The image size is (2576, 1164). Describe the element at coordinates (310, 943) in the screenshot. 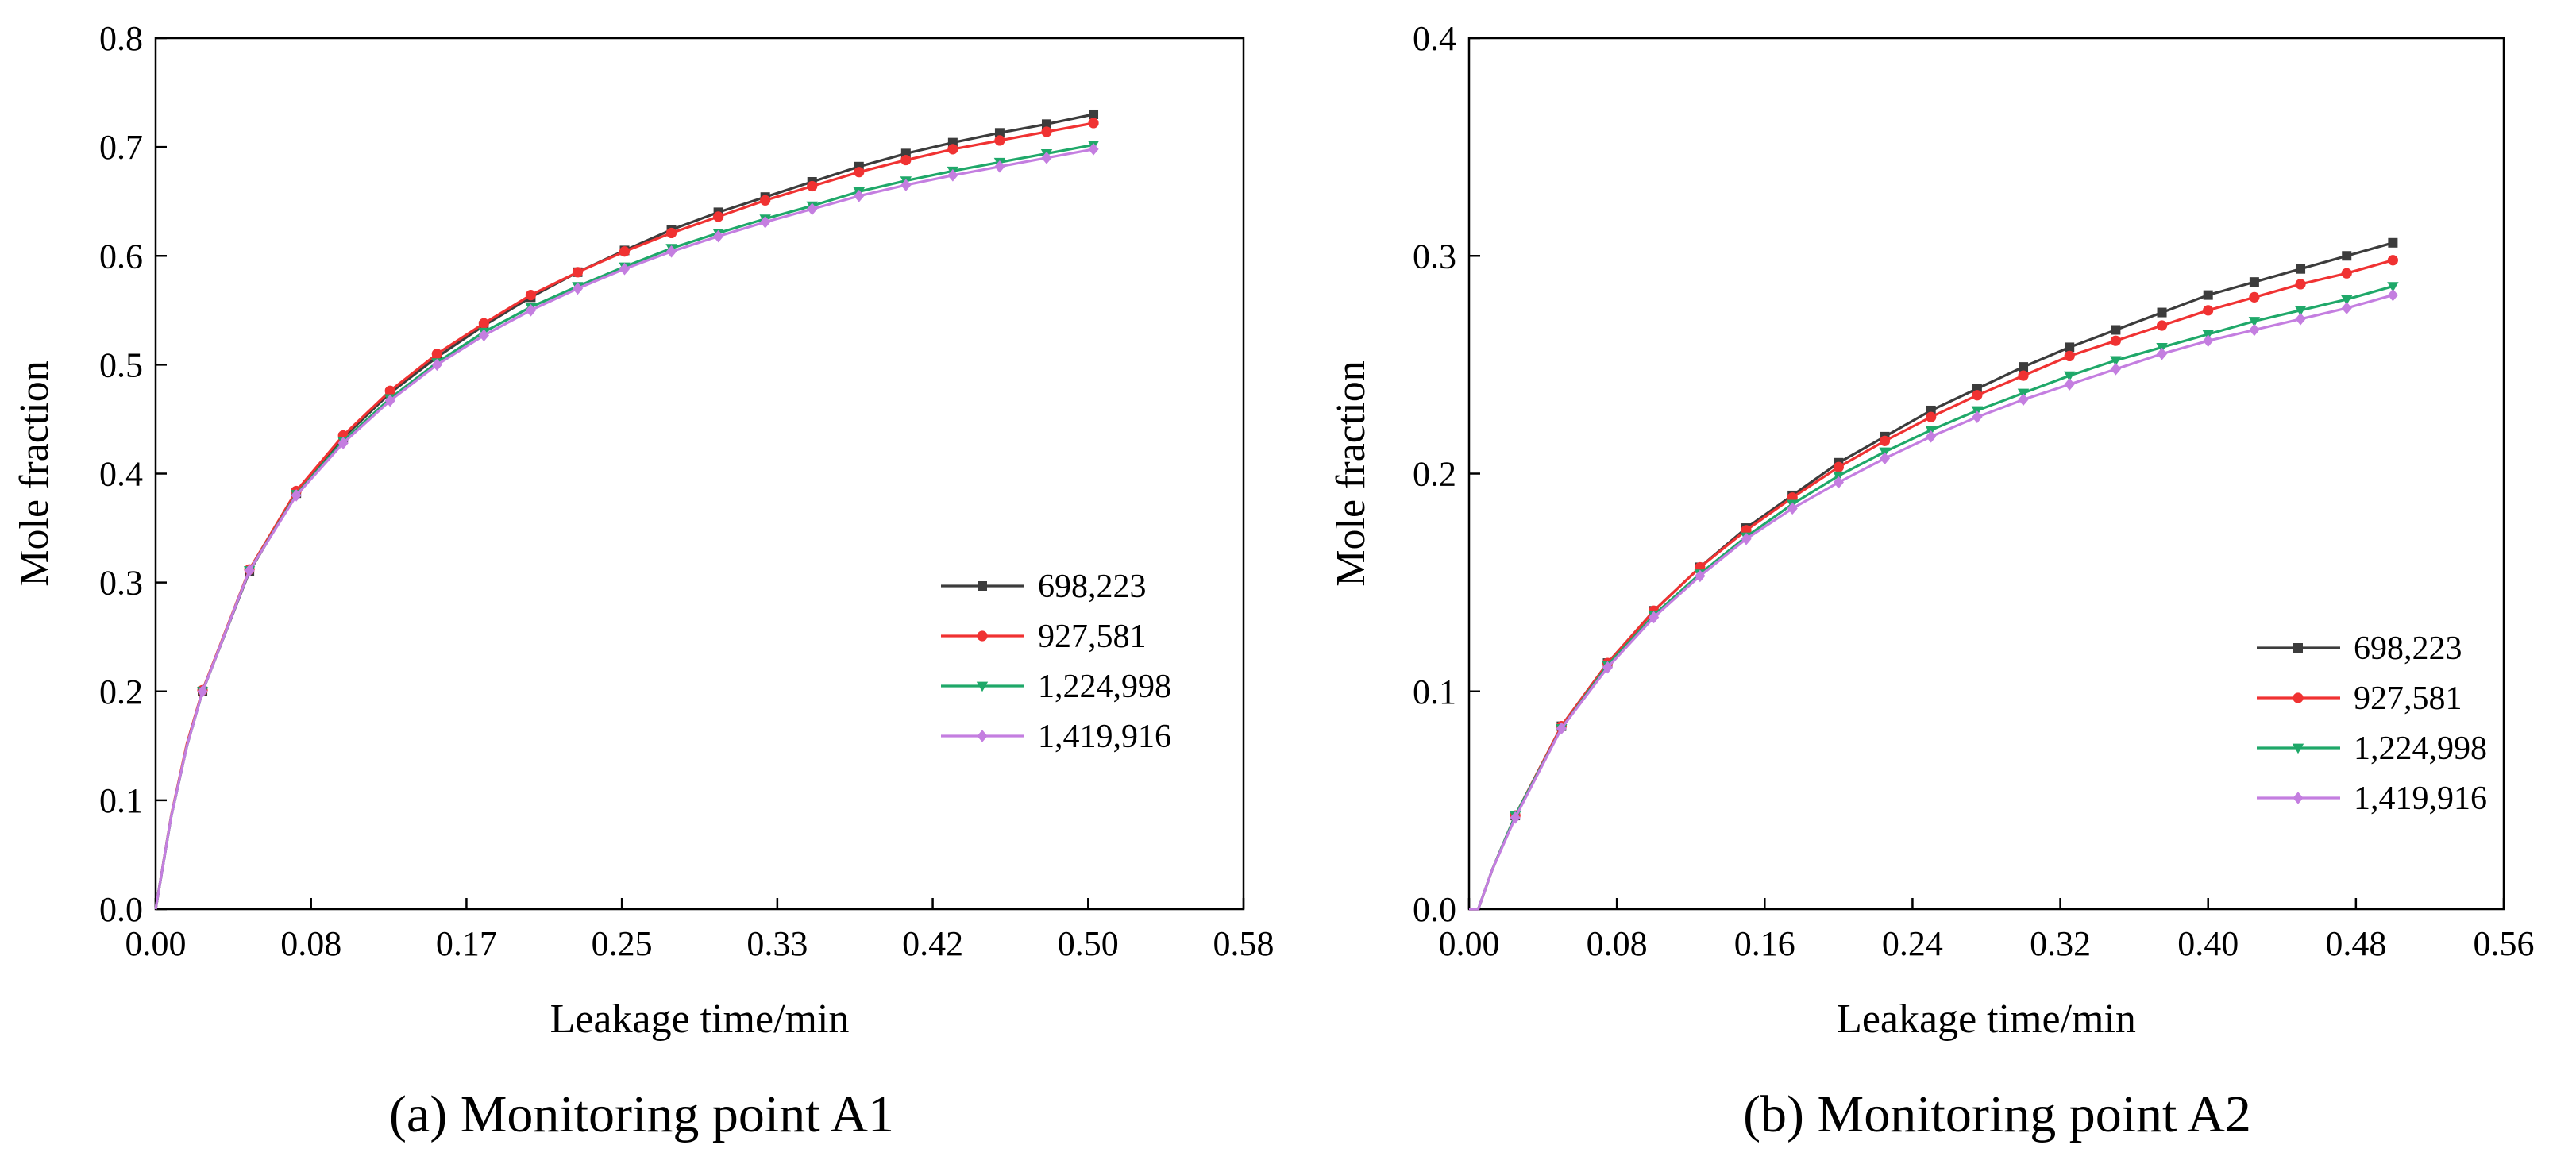

I see `x-tick-label: 0.08` at that location.